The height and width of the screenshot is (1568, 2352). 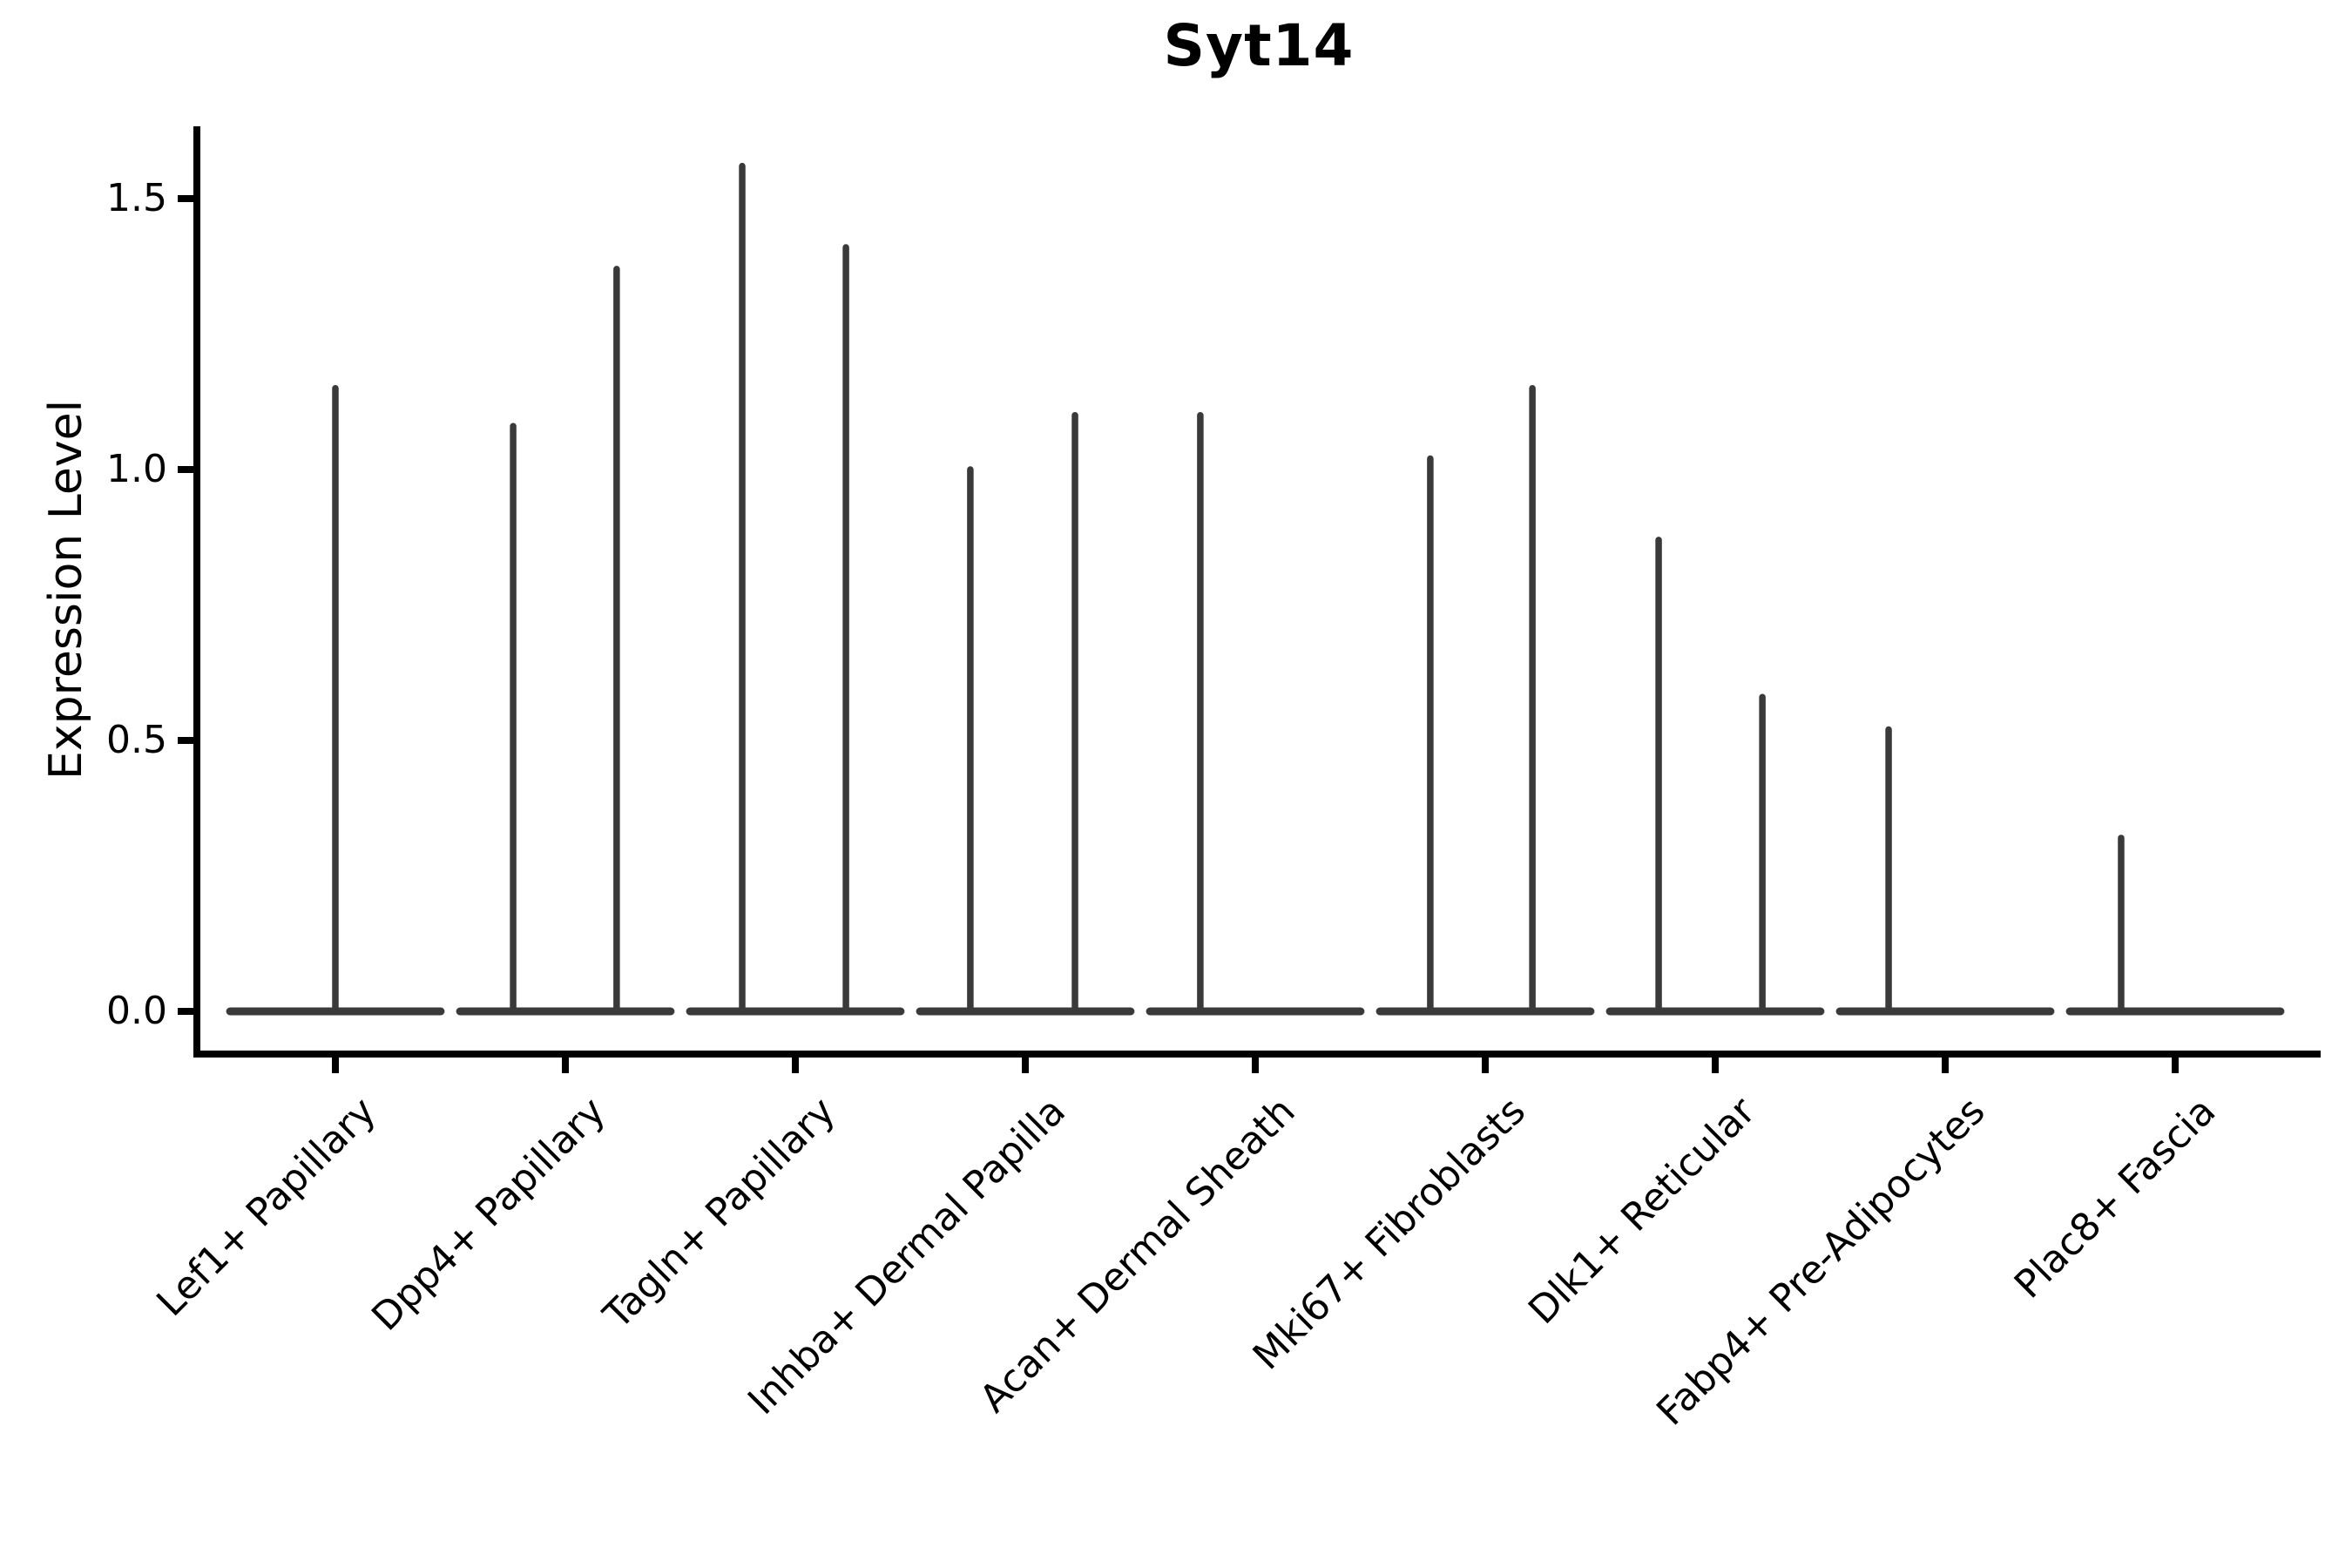 What do you see at coordinates (136, 198) in the screenshot?
I see `y-tick-label: 1.5` at bounding box center [136, 198].